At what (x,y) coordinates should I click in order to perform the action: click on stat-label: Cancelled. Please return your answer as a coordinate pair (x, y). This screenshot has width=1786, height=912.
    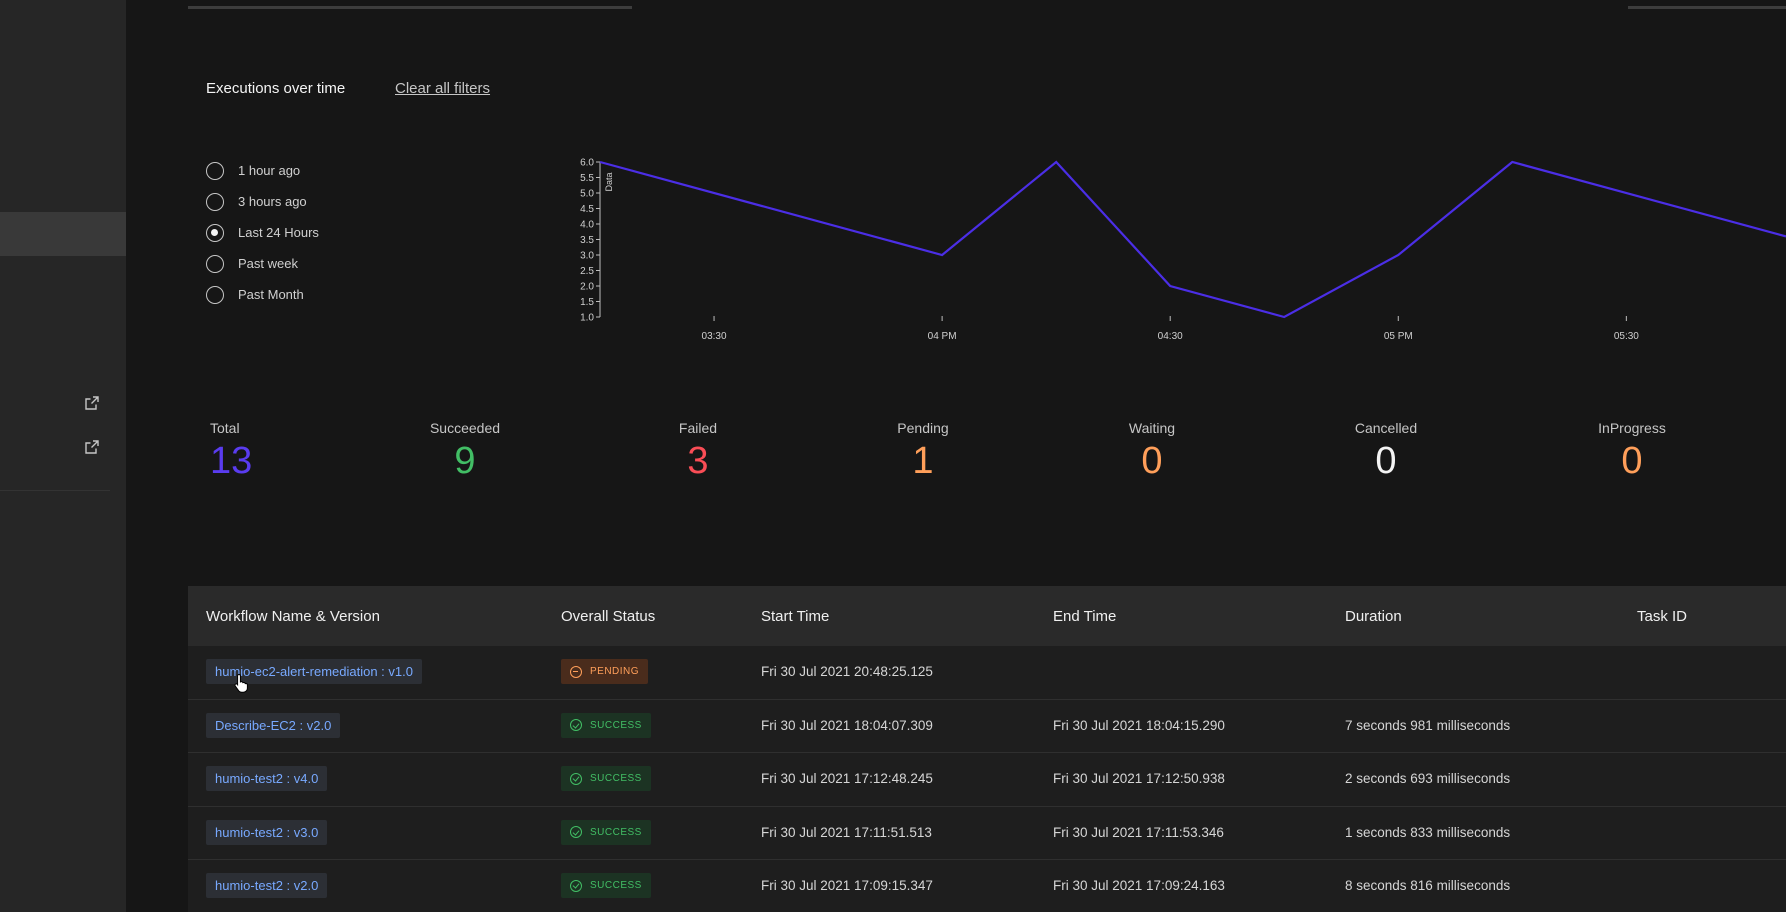
    Looking at the image, I should click on (1386, 428).